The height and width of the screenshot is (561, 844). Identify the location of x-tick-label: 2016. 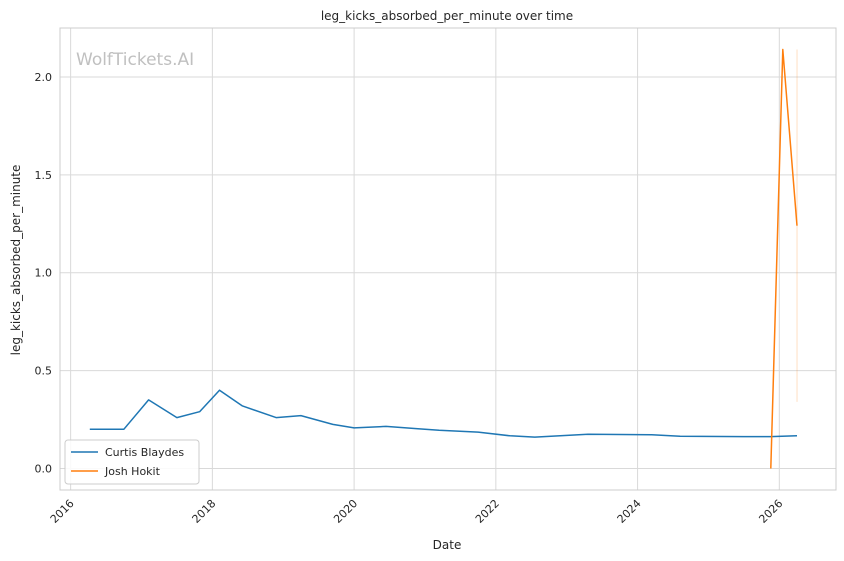
(62, 511).